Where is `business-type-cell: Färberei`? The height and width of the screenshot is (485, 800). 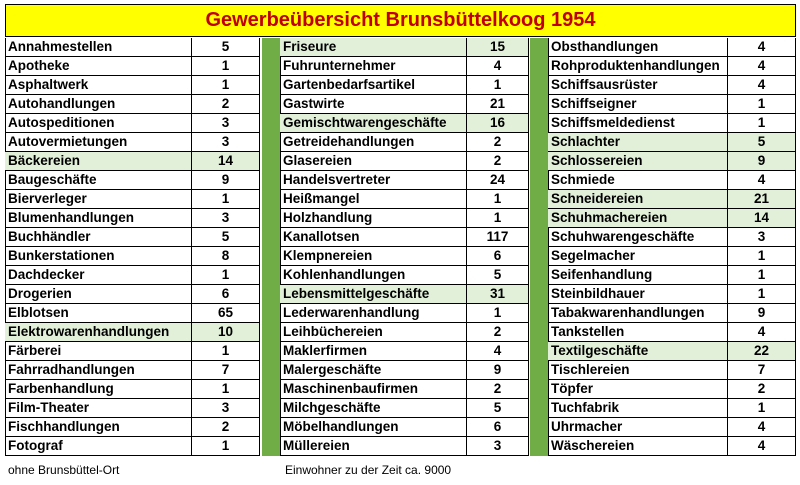 business-type-cell: Färberei is located at coordinates (98, 351).